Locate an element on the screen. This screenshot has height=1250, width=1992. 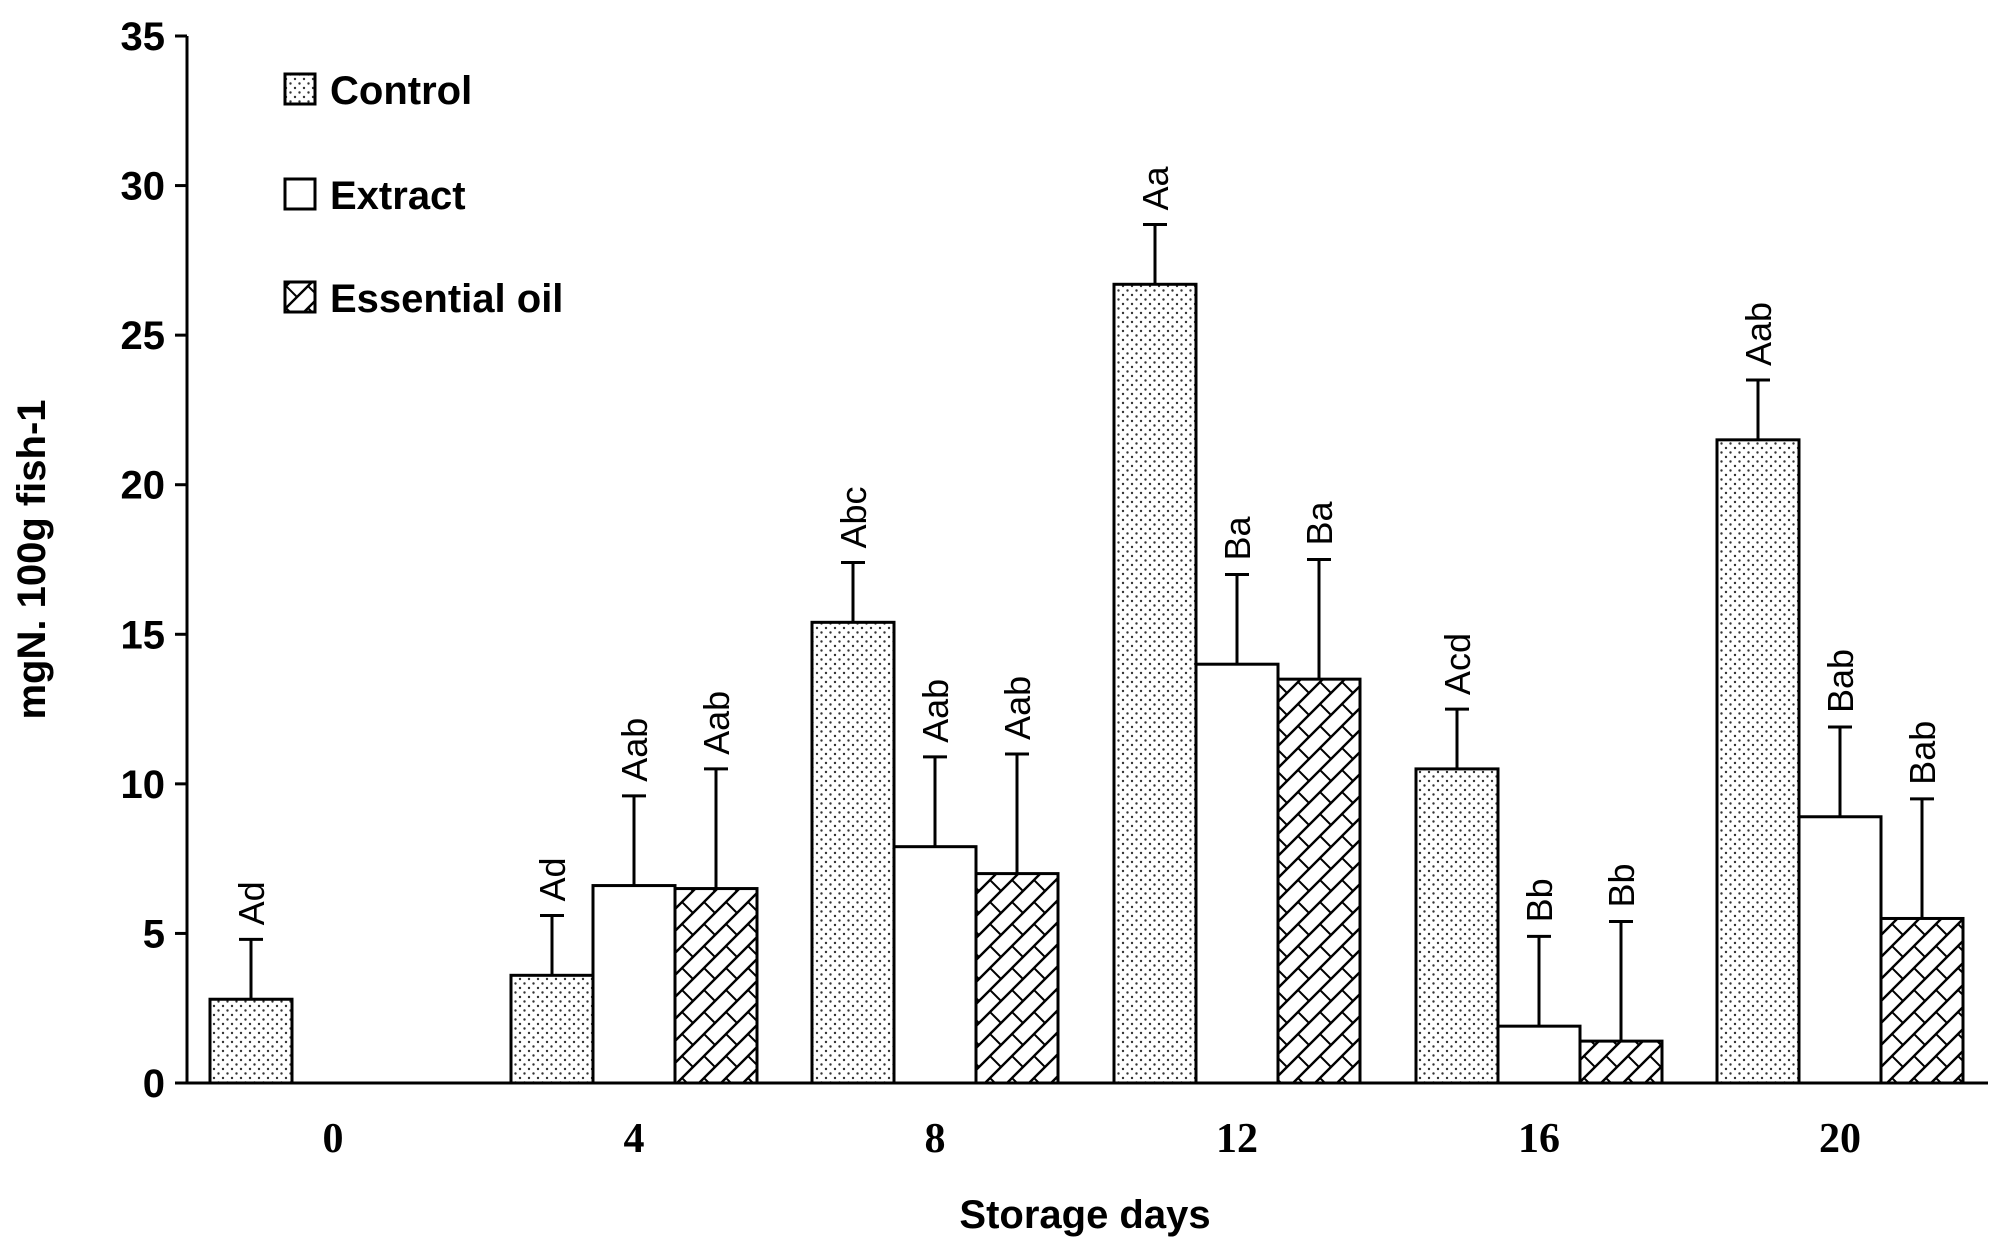
x-tick-label: 4 is located at coordinates (634, 1139).